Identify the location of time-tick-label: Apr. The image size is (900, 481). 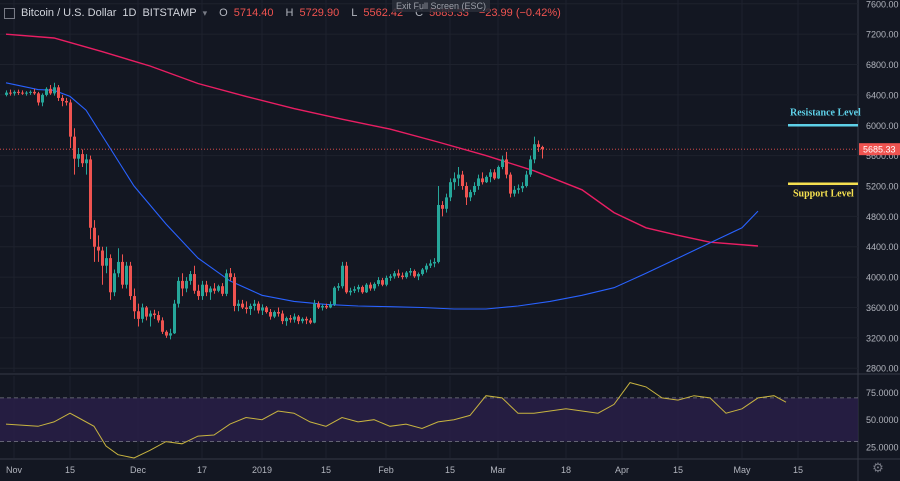
(622, 470).